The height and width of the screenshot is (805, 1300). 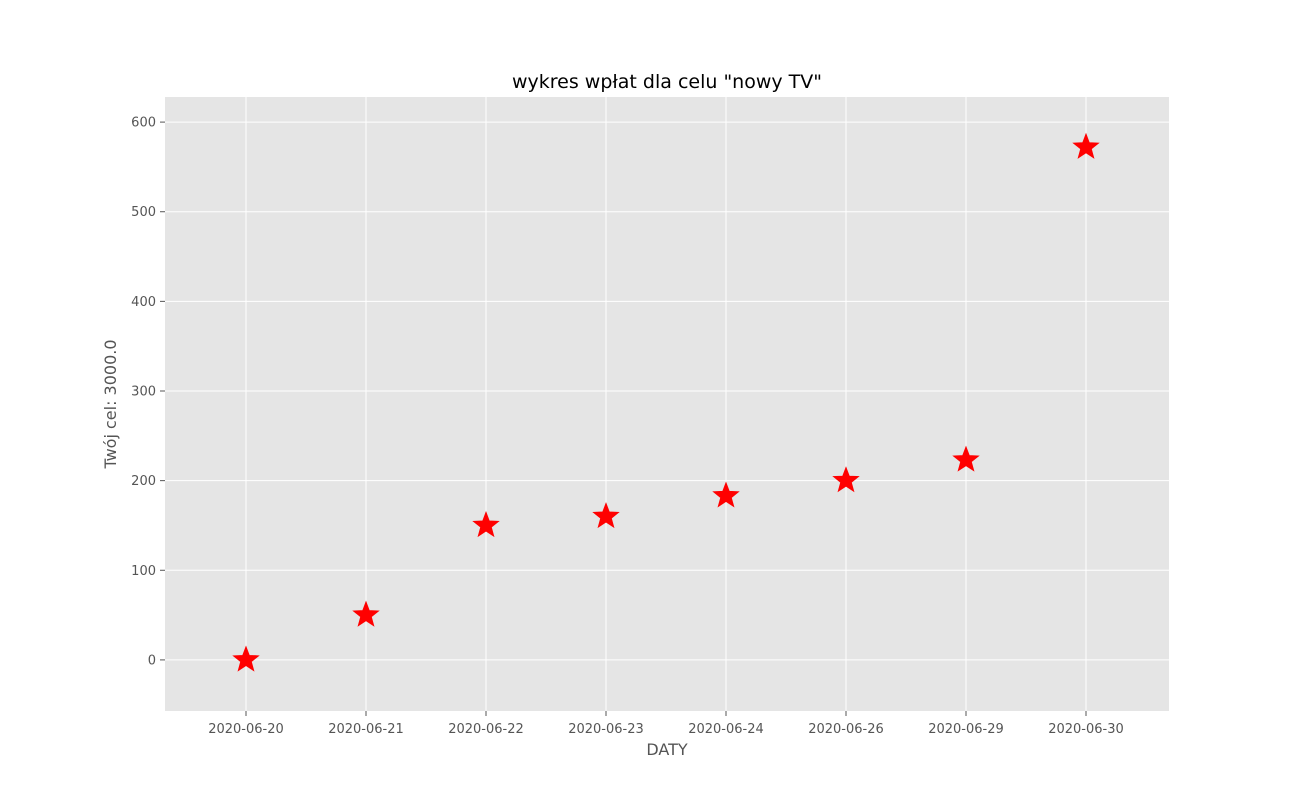 What do you see at coordinates (366, 729) in the screenshot?
I see `x-tick-label: 2020-06-21` at bounding box center [366, 729].